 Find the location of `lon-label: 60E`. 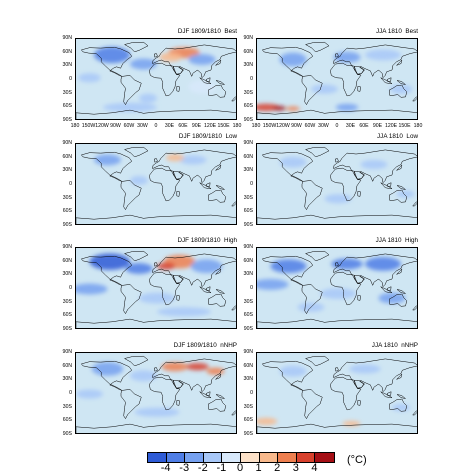

lon-label: 60E is located at coordinates (364, 126).